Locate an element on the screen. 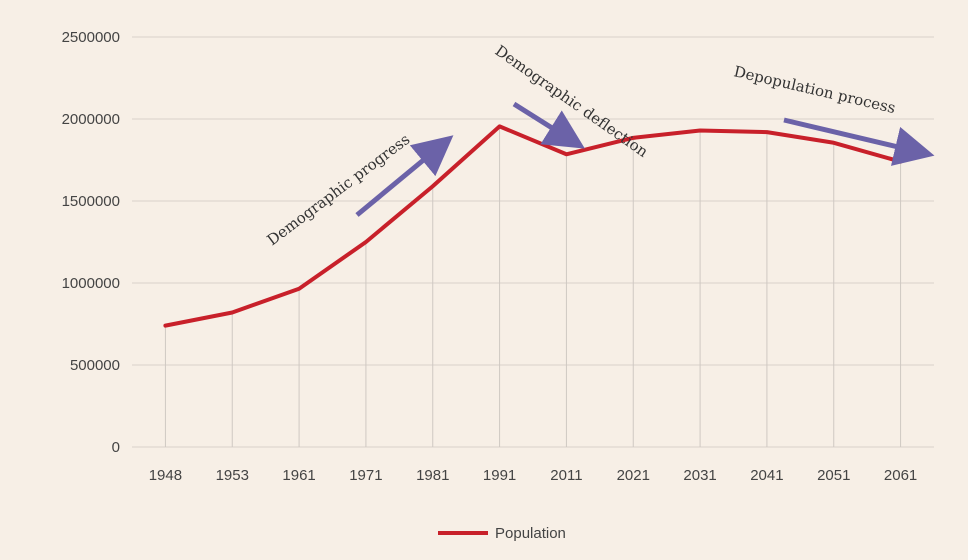 The width and height of the screenshot is (968, 560). x-tick-label: 1953 is located at coordinates (232, 475).